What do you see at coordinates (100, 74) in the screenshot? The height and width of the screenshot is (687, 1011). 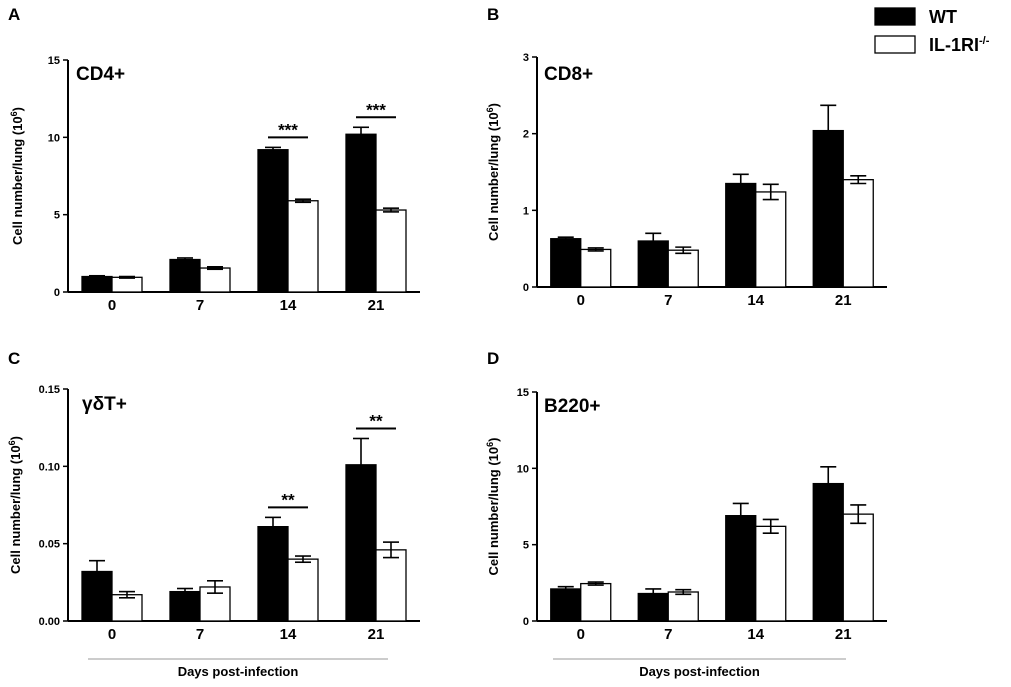 I see `panel-title: CD4+` at bounding box center [100, 74].